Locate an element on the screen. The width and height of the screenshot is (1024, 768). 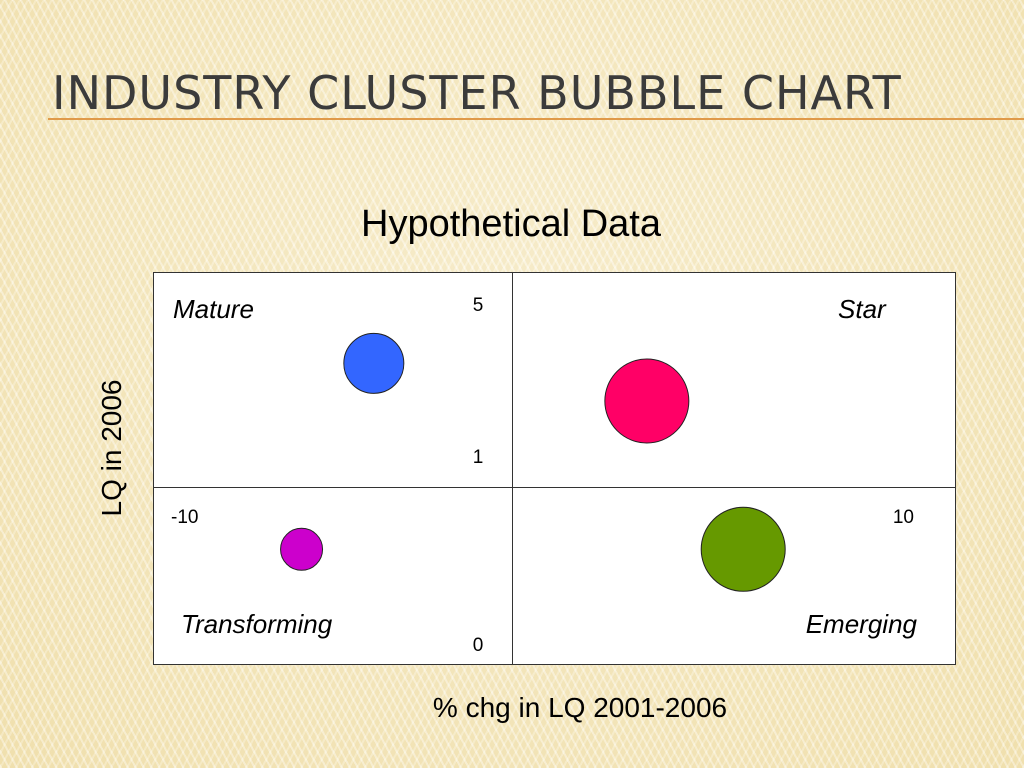
bubble-star is located at coordinates (647, 401).